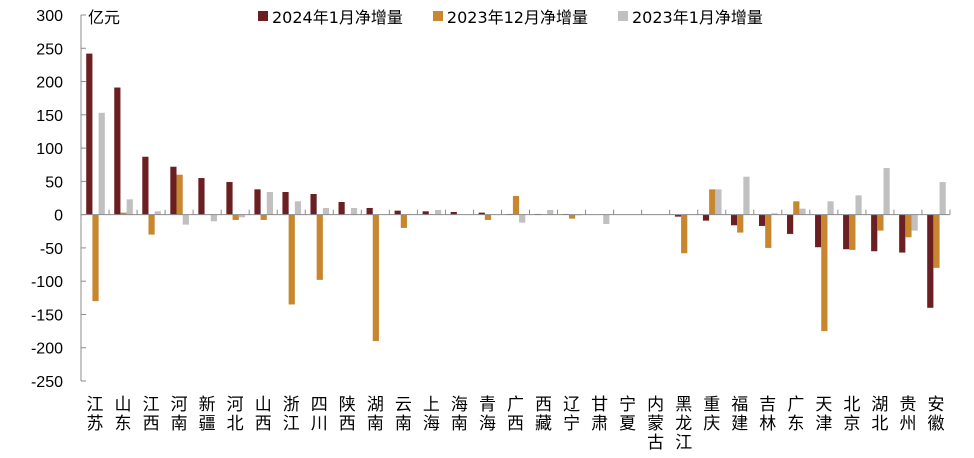  I want to click on y-tick-label: 50, so click(54, 182).